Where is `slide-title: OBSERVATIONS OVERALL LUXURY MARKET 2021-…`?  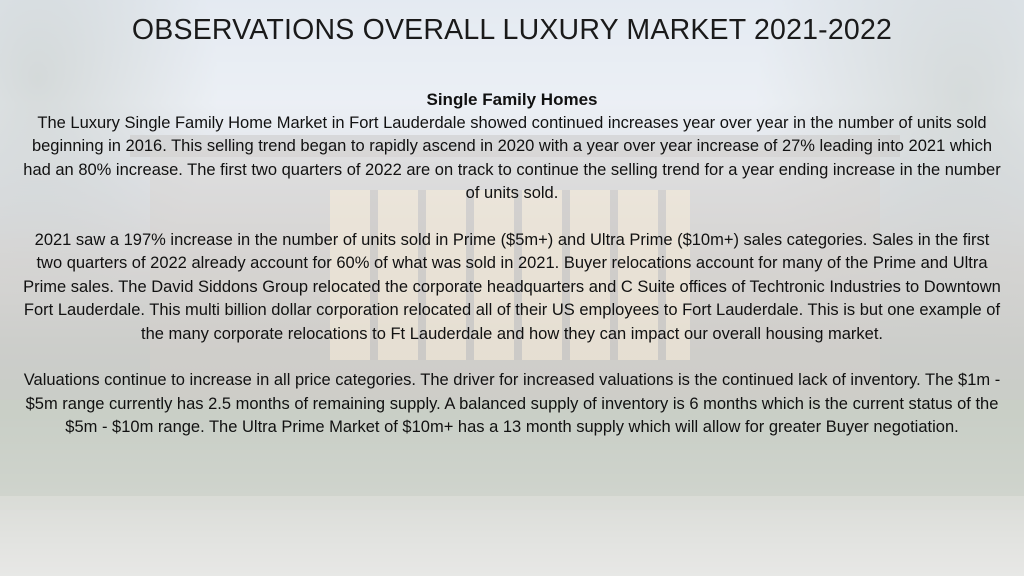
slide-title: OBSERVATIONS OVERALL LUXURY MARKET 2021-… is located at coordinates (512, 30).